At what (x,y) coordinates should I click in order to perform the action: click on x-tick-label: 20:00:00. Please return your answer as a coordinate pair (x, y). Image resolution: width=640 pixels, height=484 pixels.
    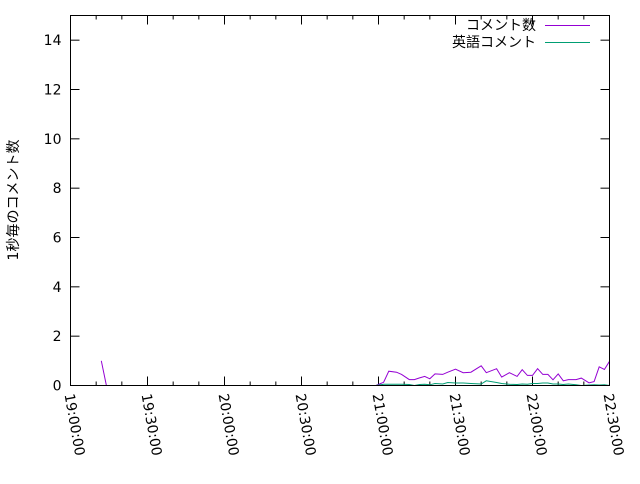
    Looking at the image, I should click on (228, 424).